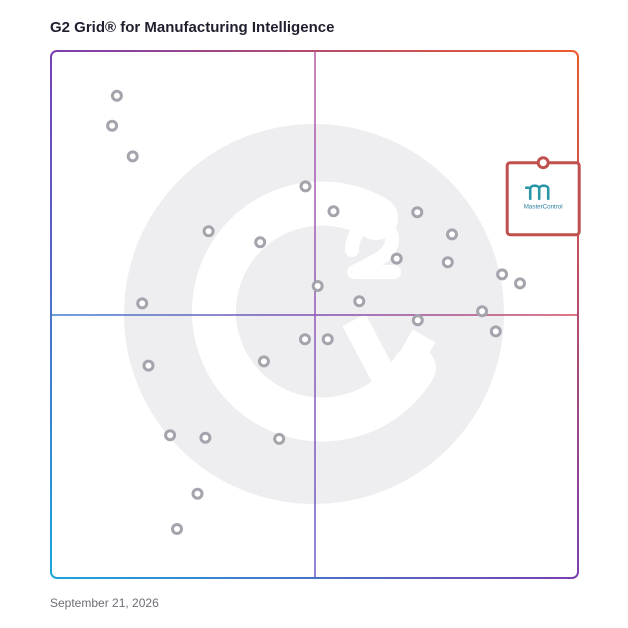 This screenshot has height=628, width=628. What do you see at coordinates (192, 27) in the screenshot?
I see `chart-title: G2 Grid® for Manufacturing Intelligence` at bounding box center [192, 27].